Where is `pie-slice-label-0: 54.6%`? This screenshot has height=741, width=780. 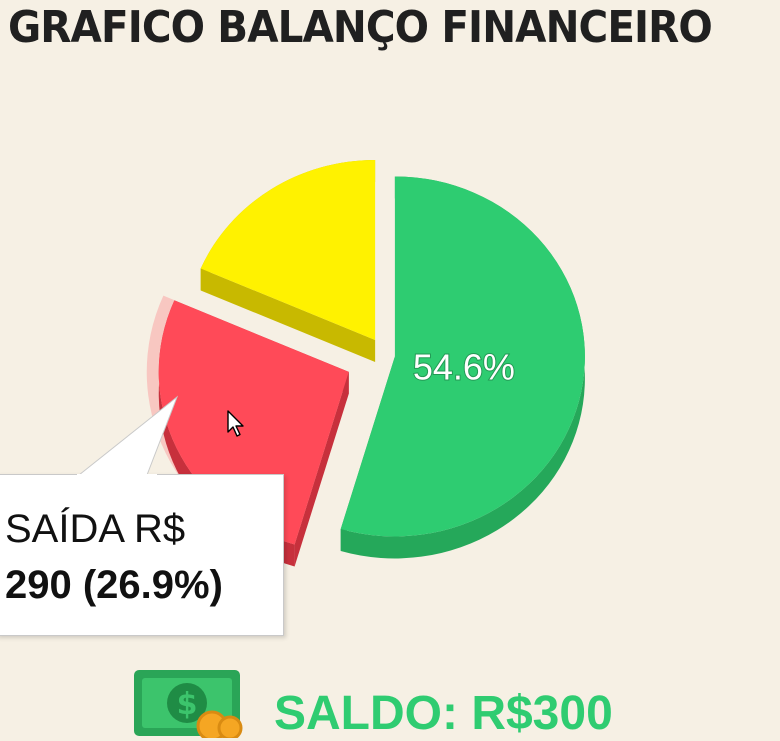
pie-slice-label-0: 54.6% is located at coordinates (464, 366).